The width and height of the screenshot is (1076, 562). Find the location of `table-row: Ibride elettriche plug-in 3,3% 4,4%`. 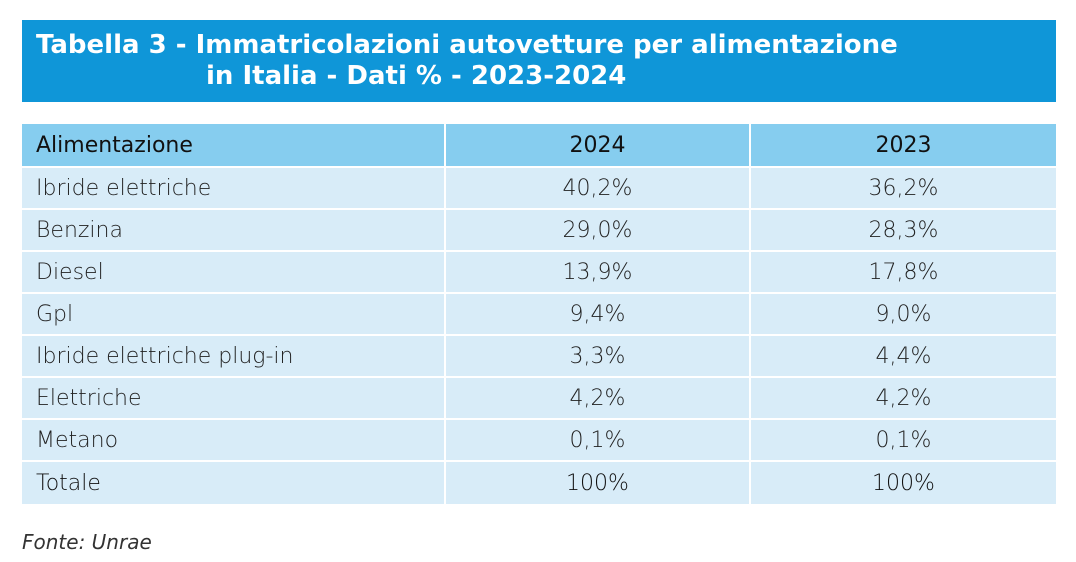

table-row: Ibride elettriche plug-in 3,3% 4,4% is located at coordinates (539, 357).